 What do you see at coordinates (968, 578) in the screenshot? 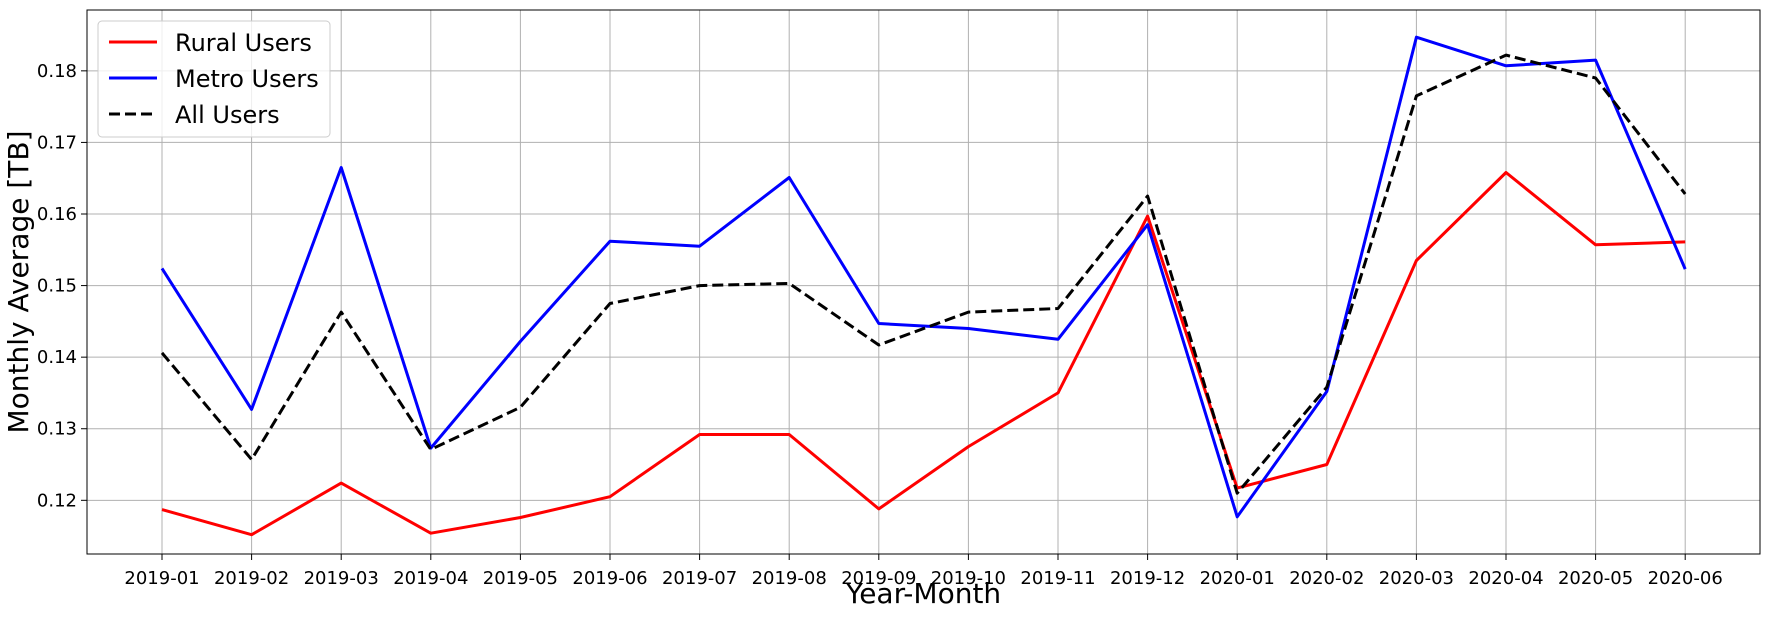
I see `x-tick-label: 2019-10` at bounding box center [968, 578].